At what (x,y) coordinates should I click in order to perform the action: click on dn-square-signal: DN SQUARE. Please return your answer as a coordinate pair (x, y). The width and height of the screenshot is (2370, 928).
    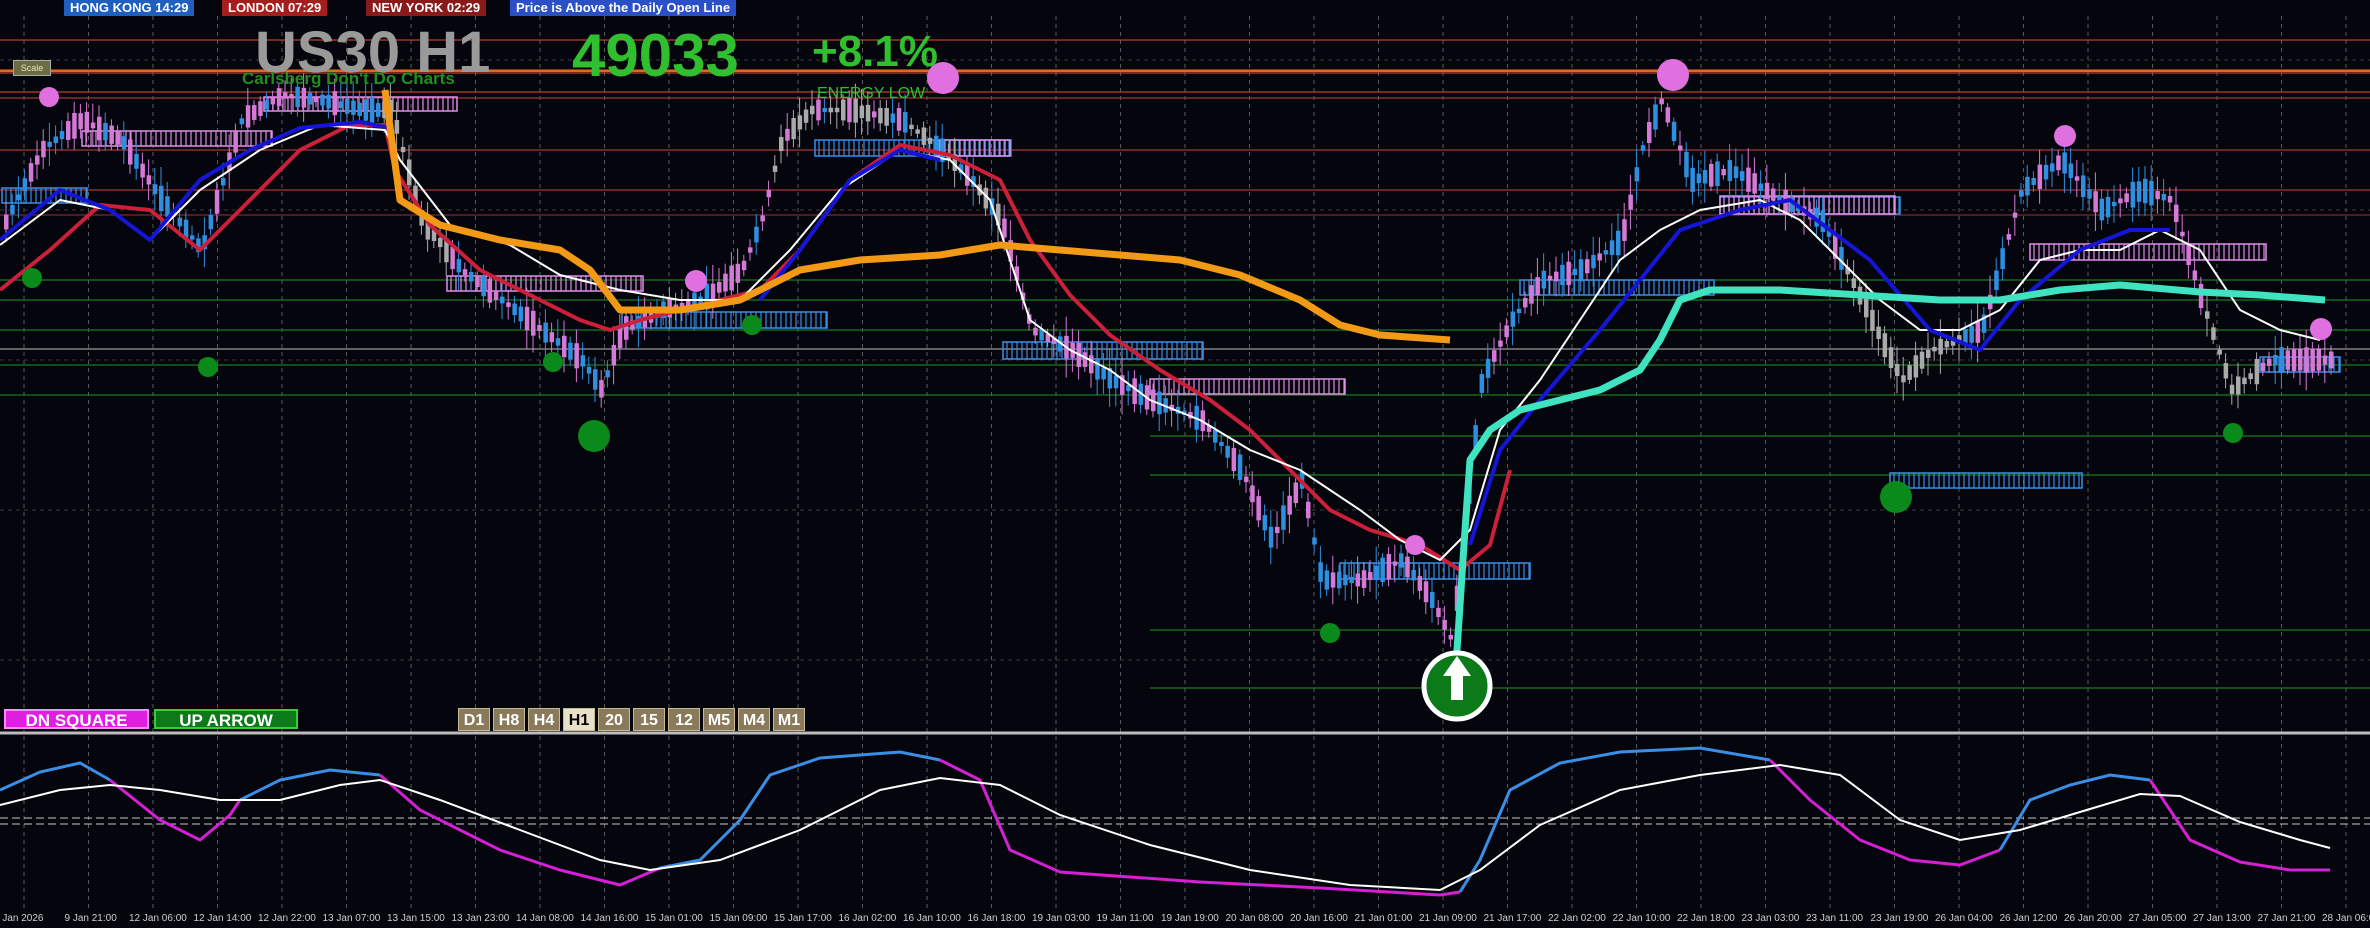
    Looking at the image, I should click on (76, 719).